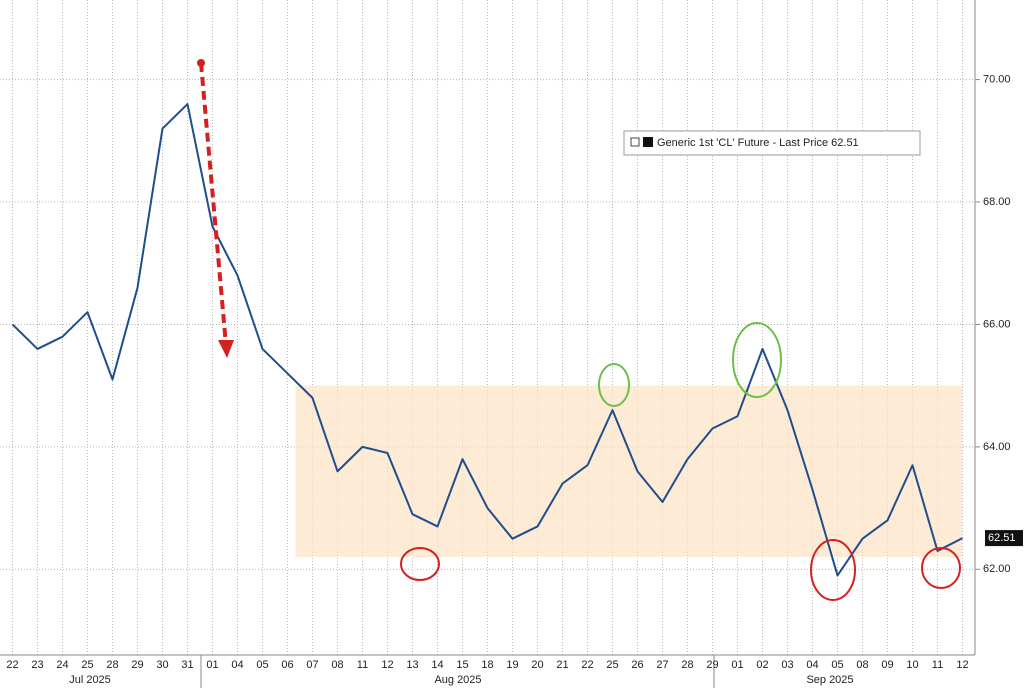 The width and height of the screenshot is (1024, 688). Describe the element at coordinates (213, 204) in the screenshot. I see `arrow-shaft` at that location.